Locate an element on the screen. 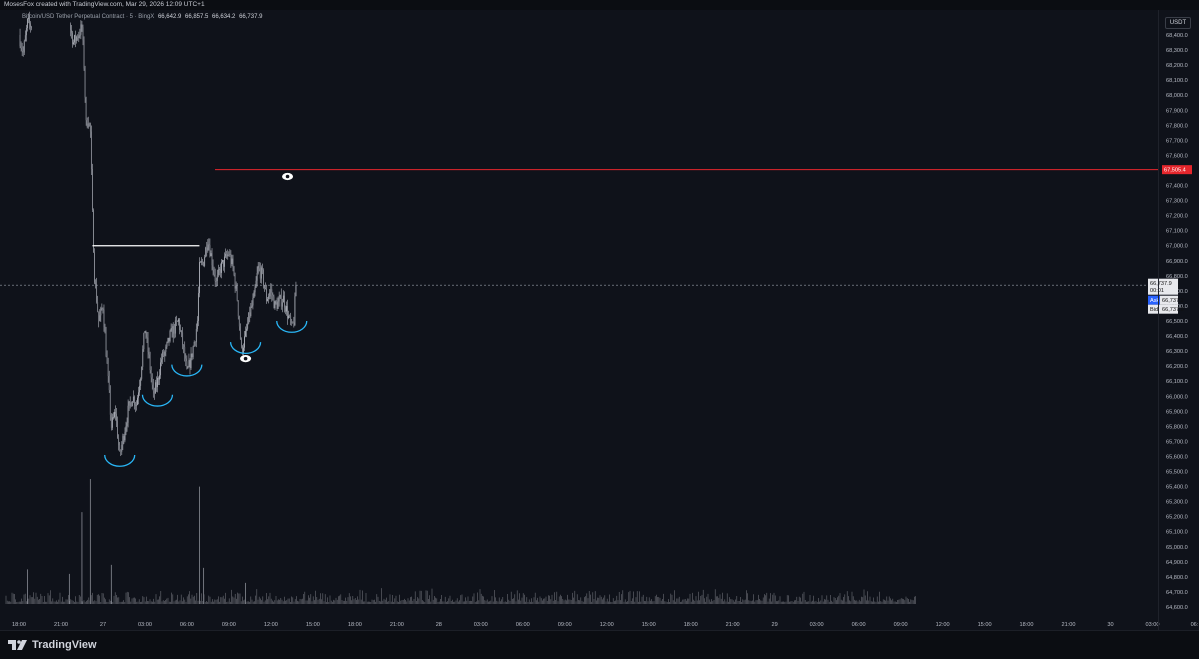 Image resolution: width=1199 pixels, height=659 pixels. alert-price-tag-text: 67,505.4 is located at coordinates (1175, 171).